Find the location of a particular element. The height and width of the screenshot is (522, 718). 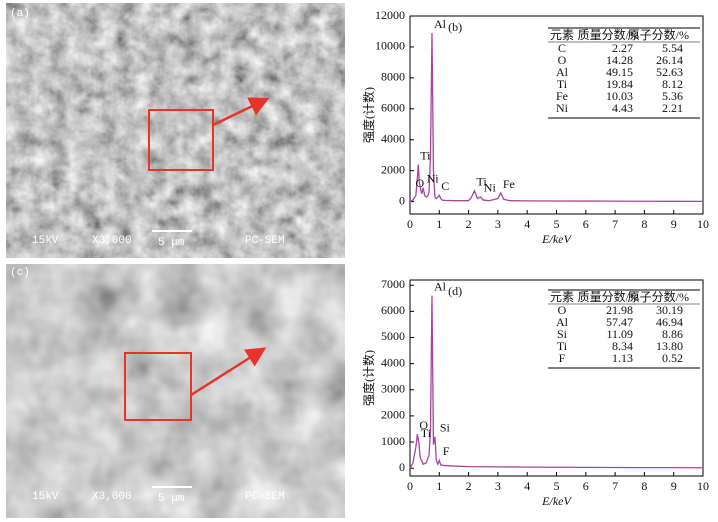

y-tick-label: 10000 is located at coordinates (390, 46).